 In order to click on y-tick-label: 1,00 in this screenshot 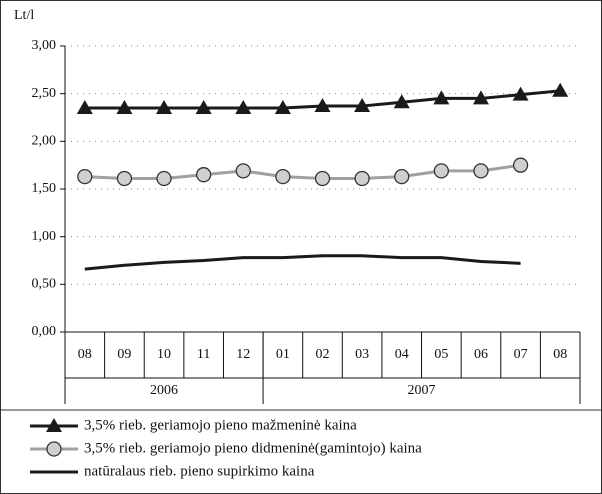, I will do `click(44, 236)`.